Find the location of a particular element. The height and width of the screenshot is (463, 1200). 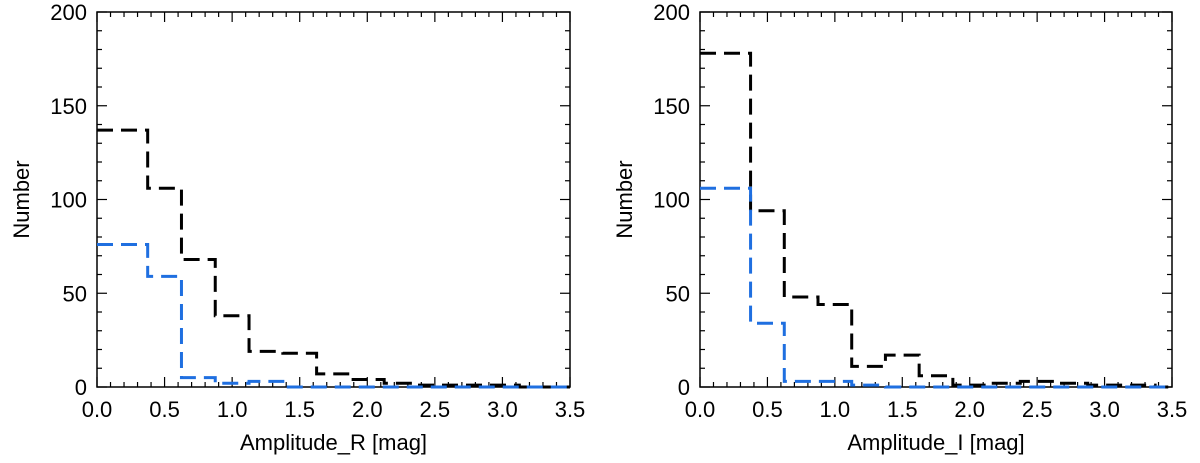

x-axis-label: Amplitude_I [mag] is located at coordinates (935, 442).